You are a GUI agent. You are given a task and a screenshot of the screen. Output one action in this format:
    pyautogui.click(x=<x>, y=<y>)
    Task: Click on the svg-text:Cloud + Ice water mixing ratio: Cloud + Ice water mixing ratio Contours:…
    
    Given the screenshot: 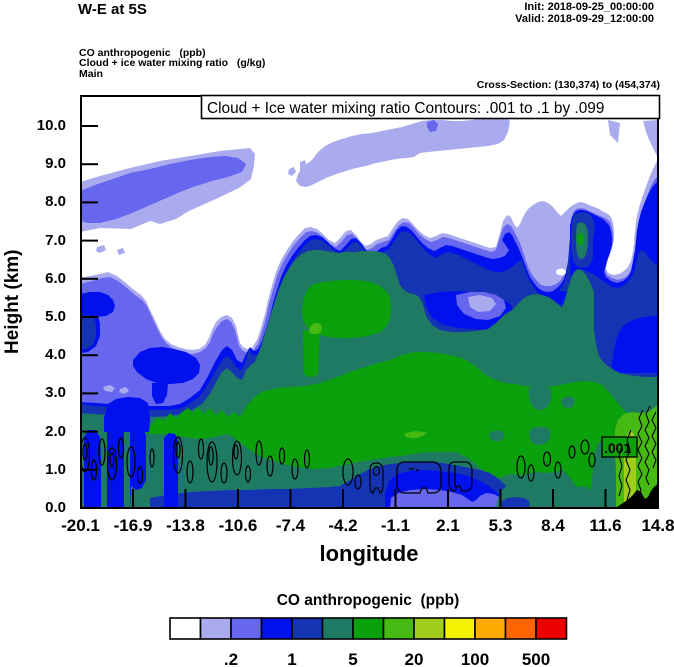 What is the action you would take?
    pyautogui.click(x=405, y=108)
    